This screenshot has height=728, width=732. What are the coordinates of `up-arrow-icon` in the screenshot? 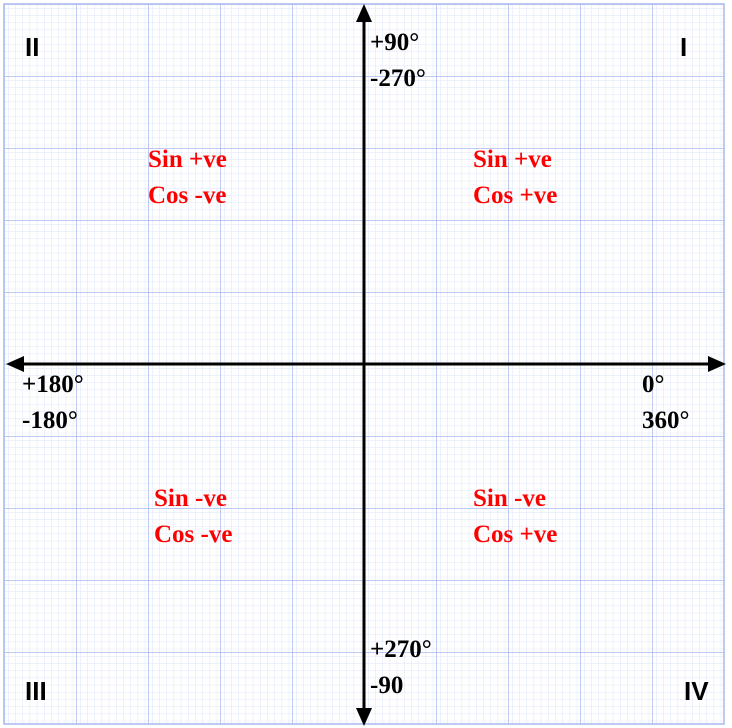 It's located at (364, 13).